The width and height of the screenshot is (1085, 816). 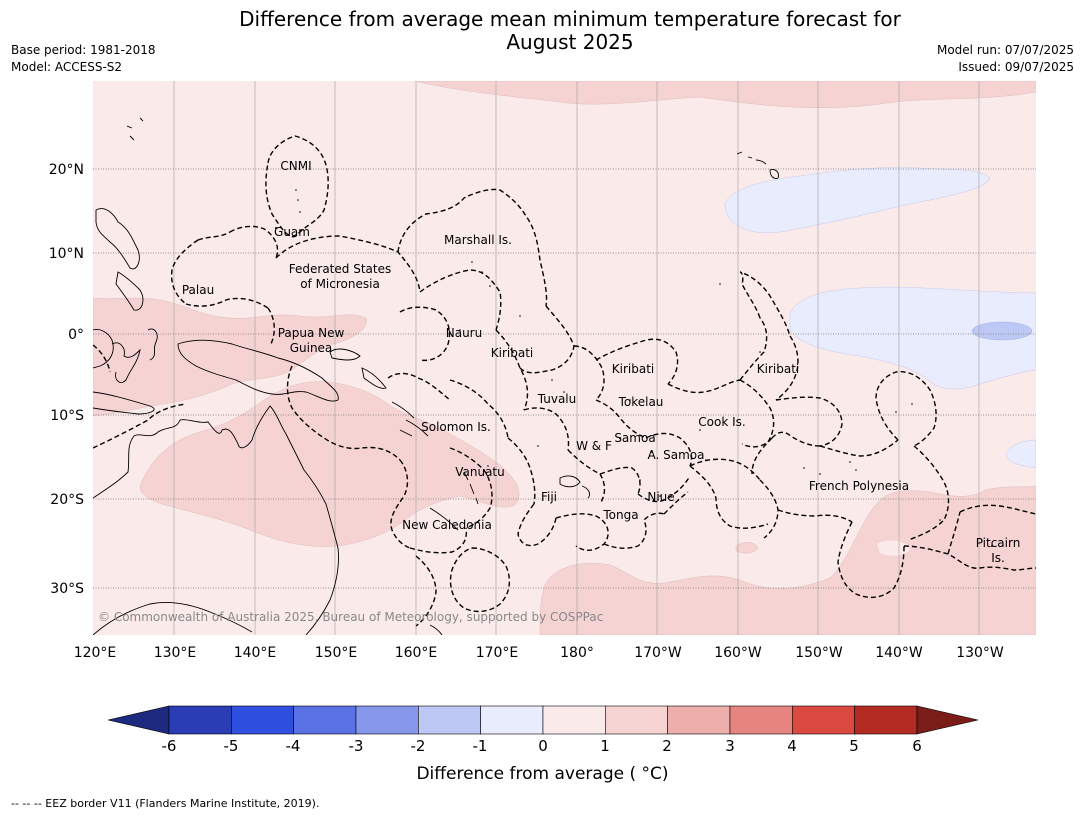 What do you see at coordinates (295, 166) in the screenshot?
I see `label-cnmi: CNMI` at bounding box center [295, 166].